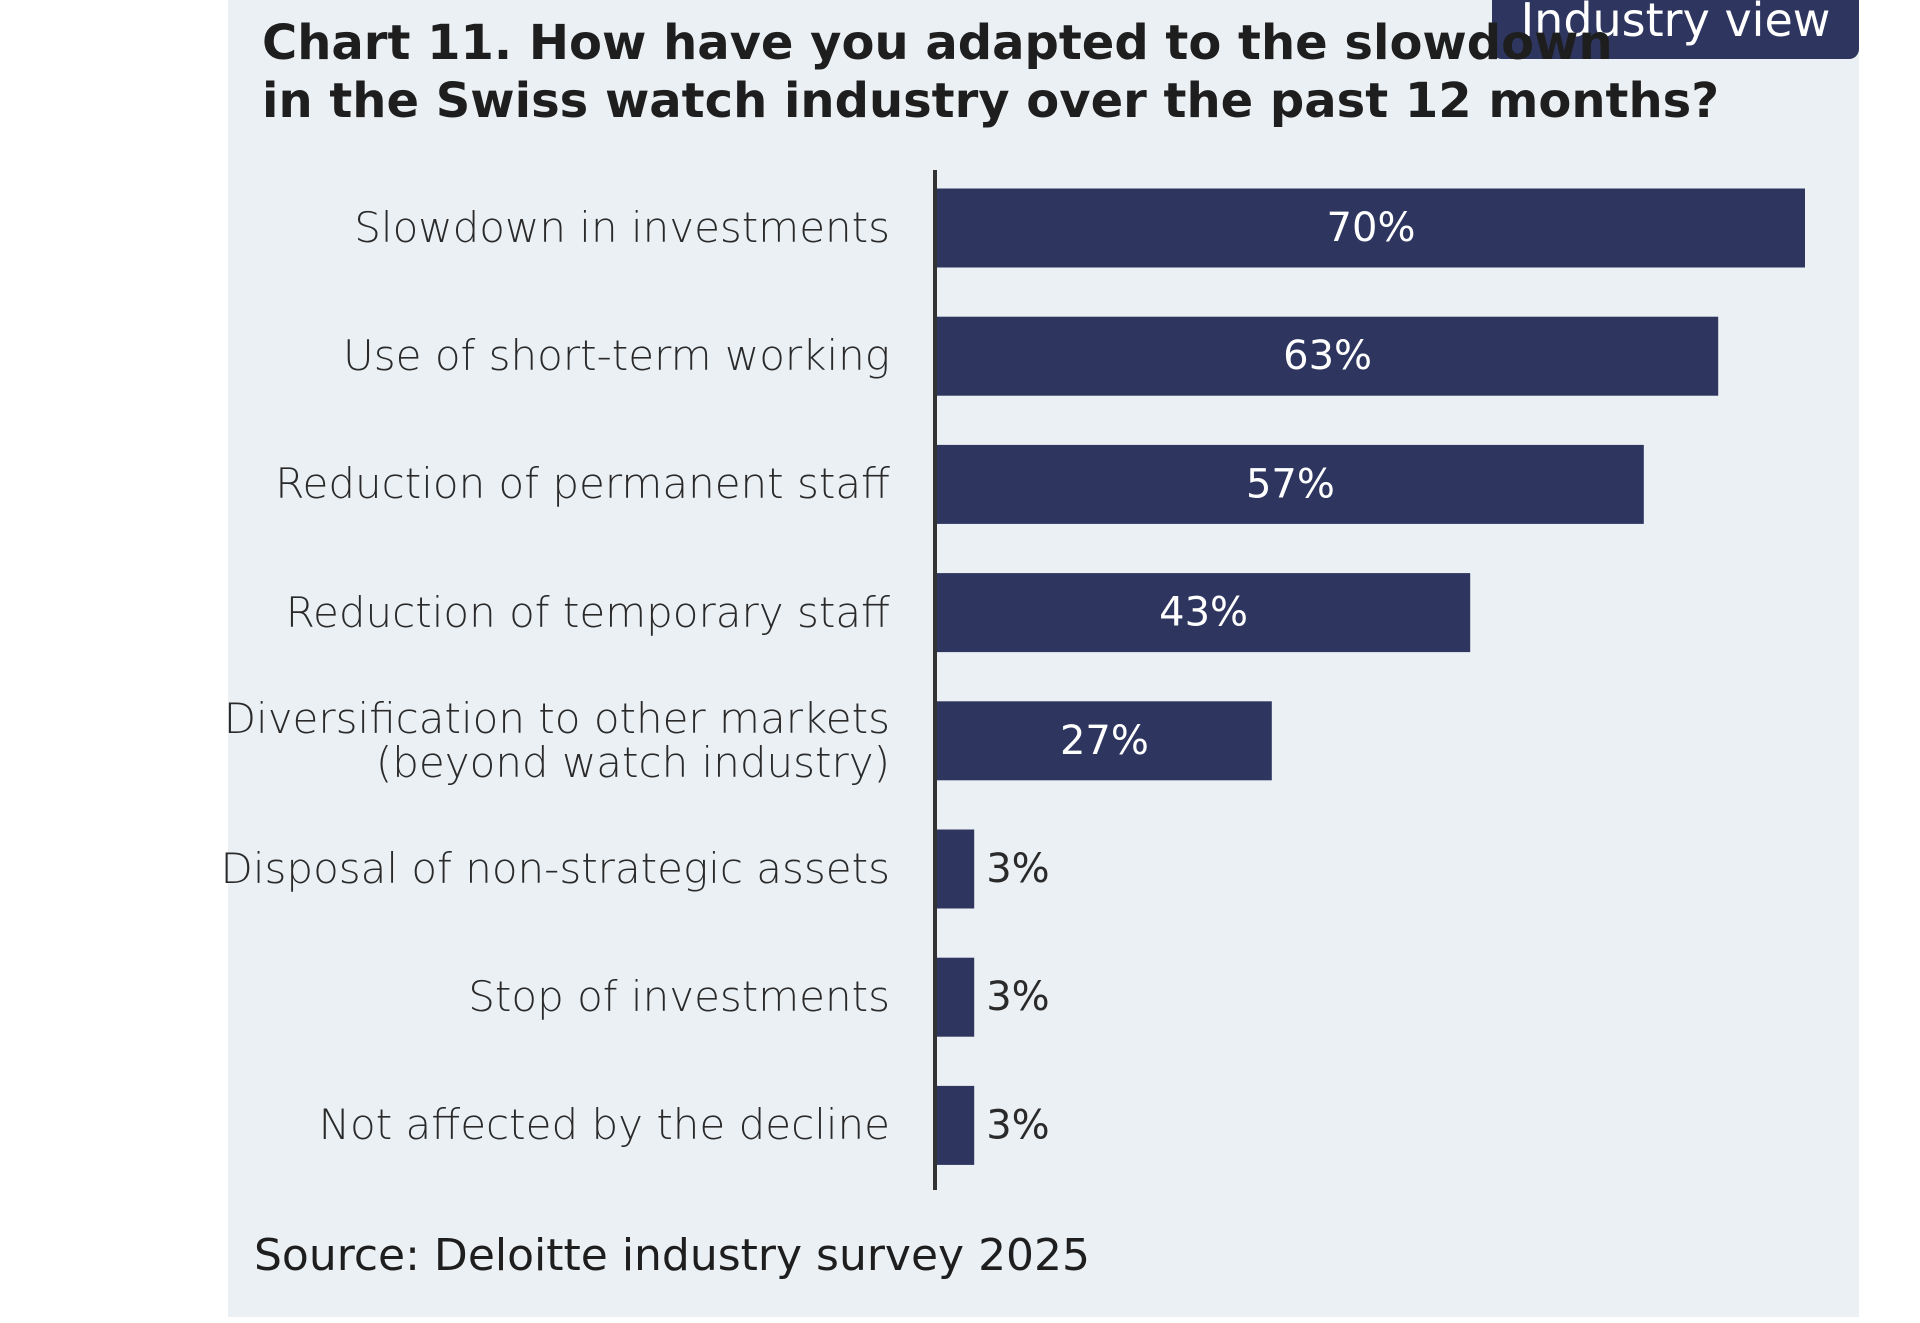 This screenshot has height=1323, width=1920. I want to click on category-label: Slowdown in investments, so click(622, 227).